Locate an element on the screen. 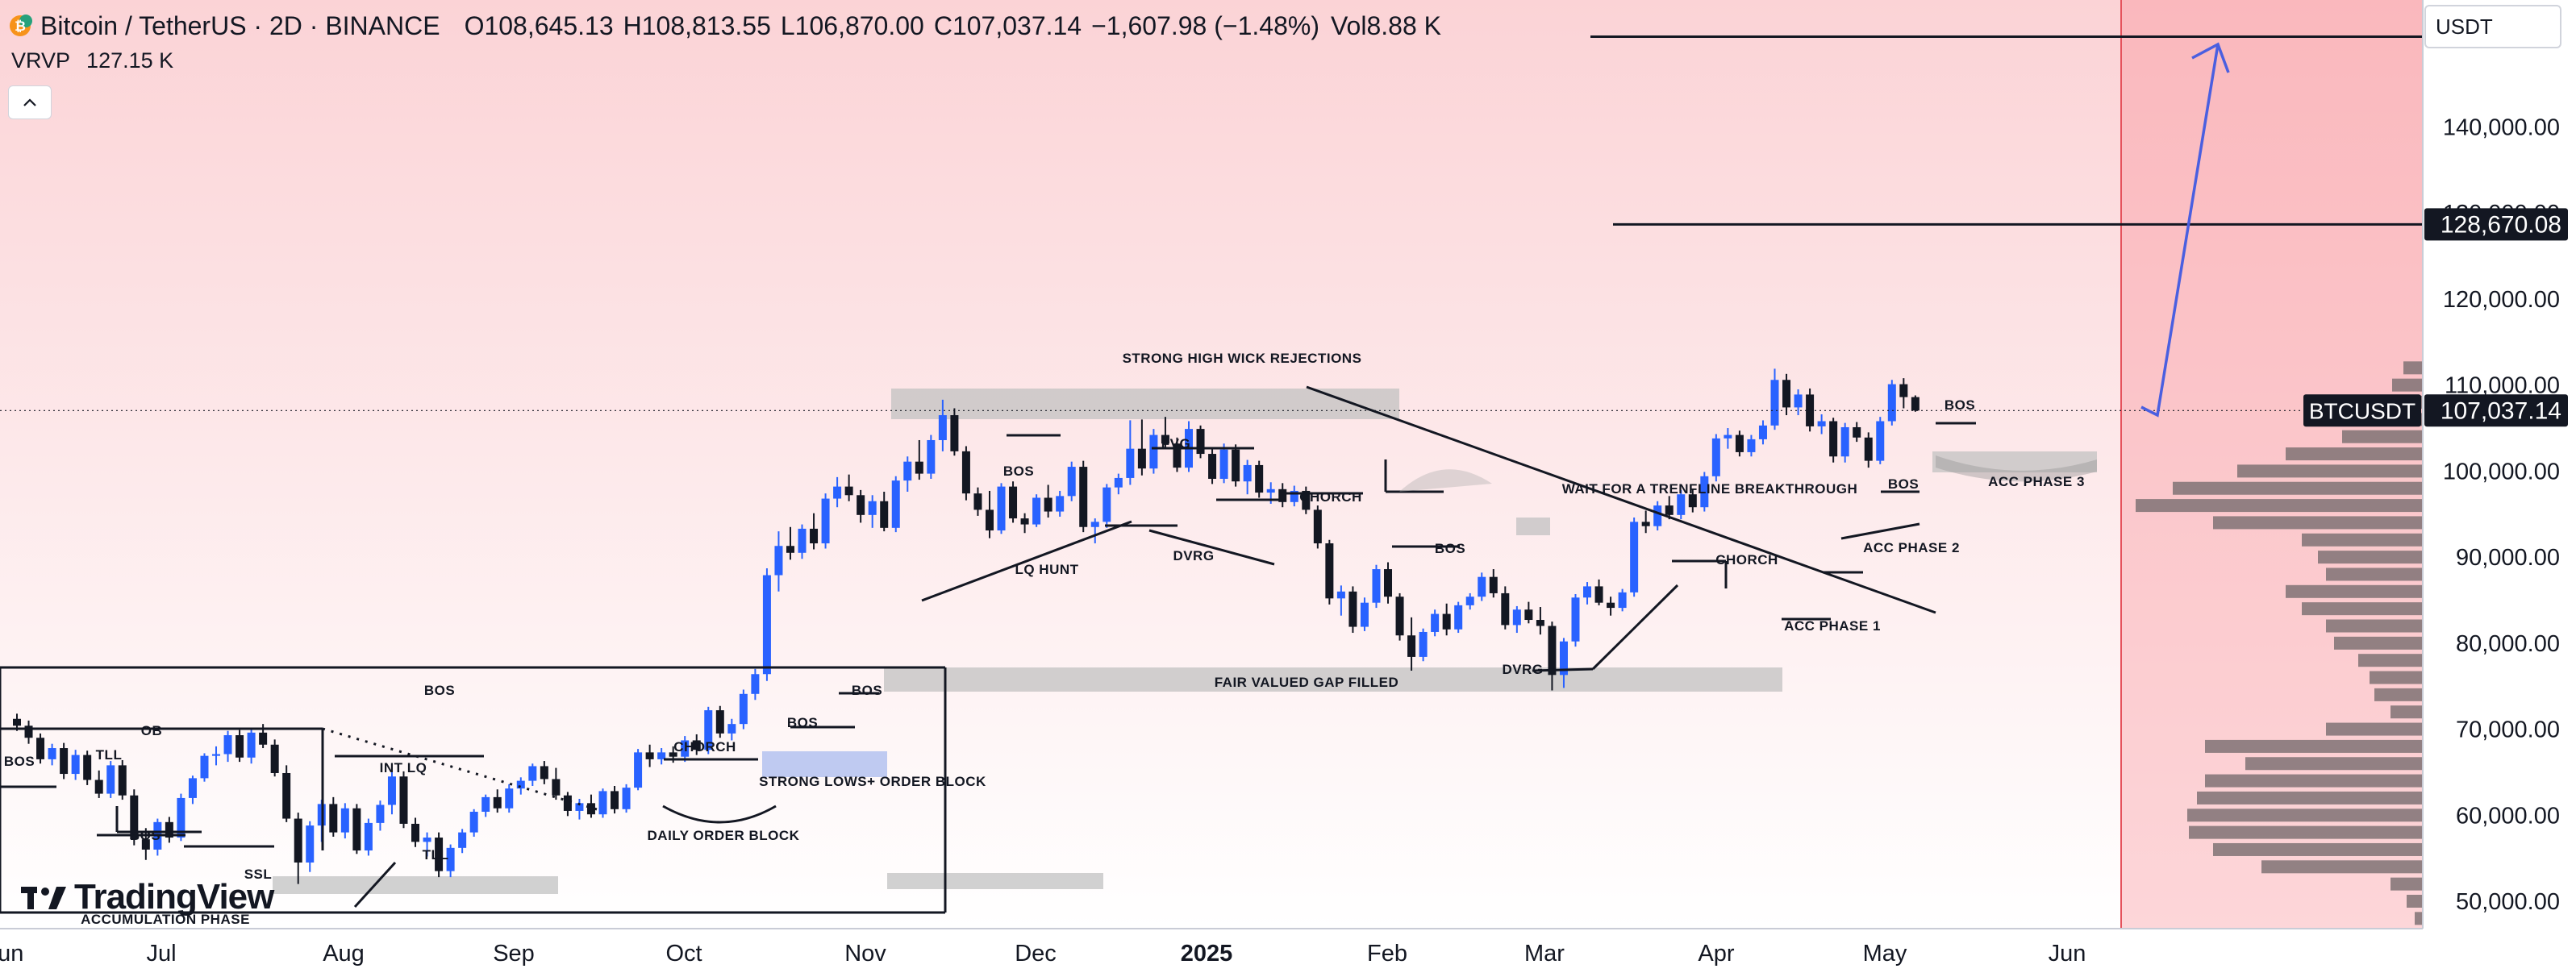  currency-label: USDT is located at coordinates (2464, 26).